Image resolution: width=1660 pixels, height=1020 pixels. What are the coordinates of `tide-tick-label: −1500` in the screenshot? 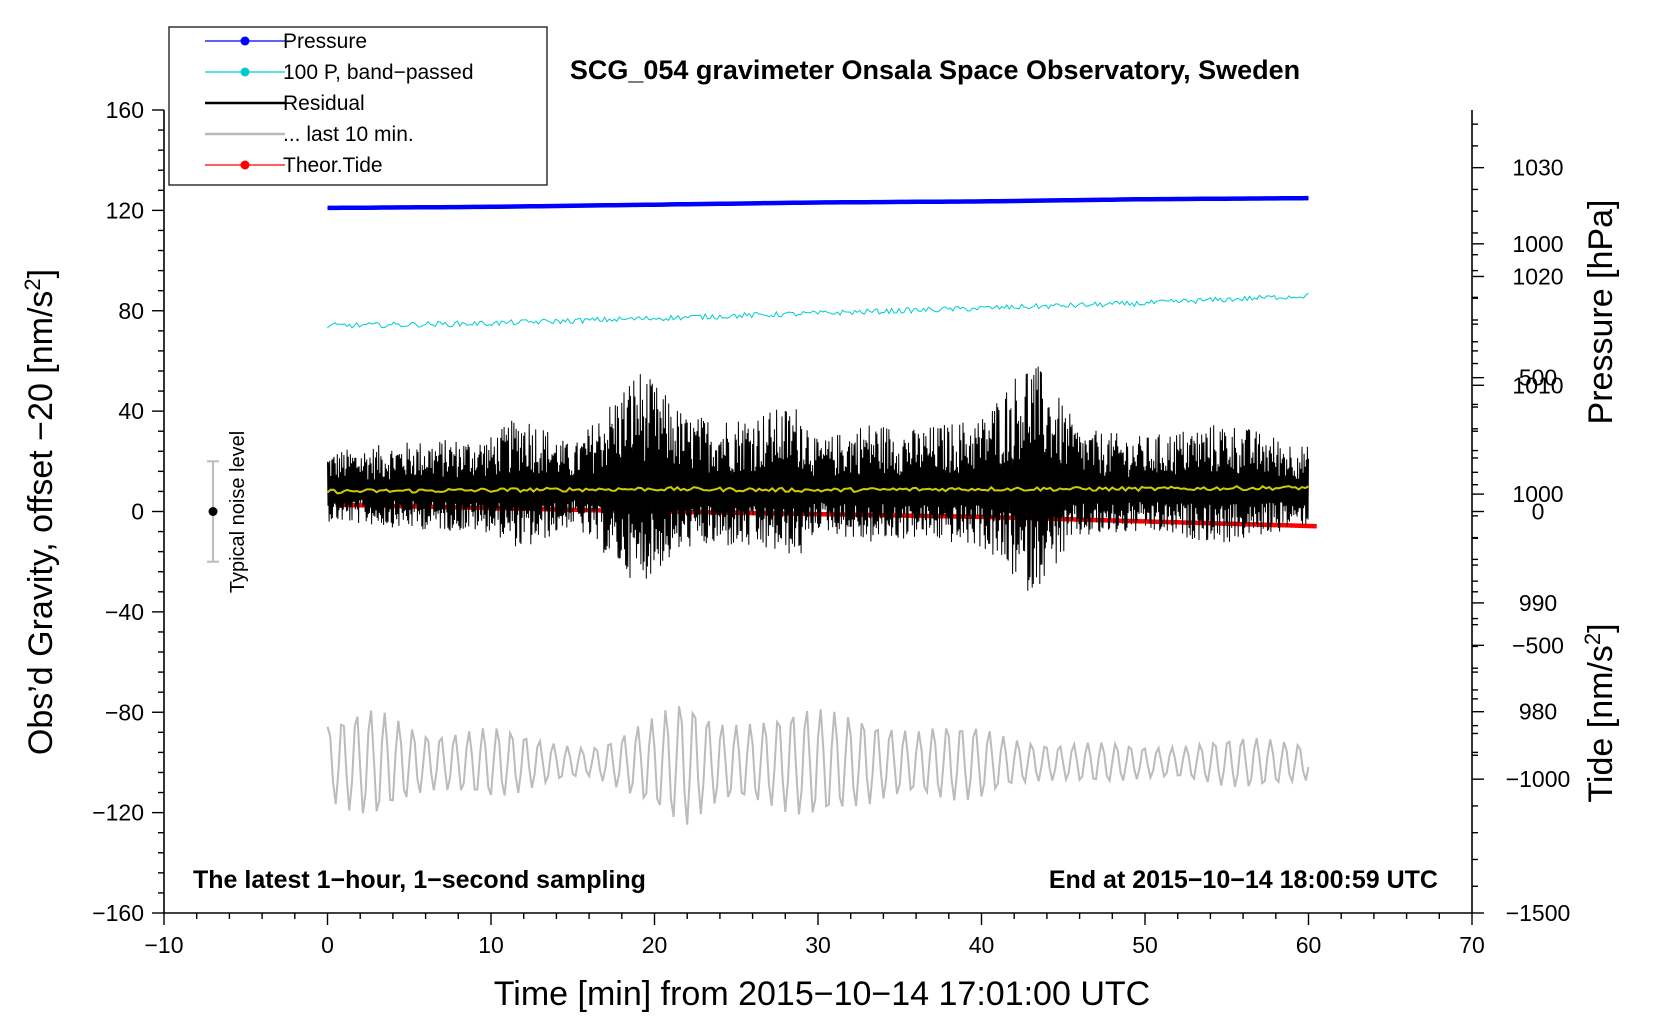 It's located at (1538, 913).